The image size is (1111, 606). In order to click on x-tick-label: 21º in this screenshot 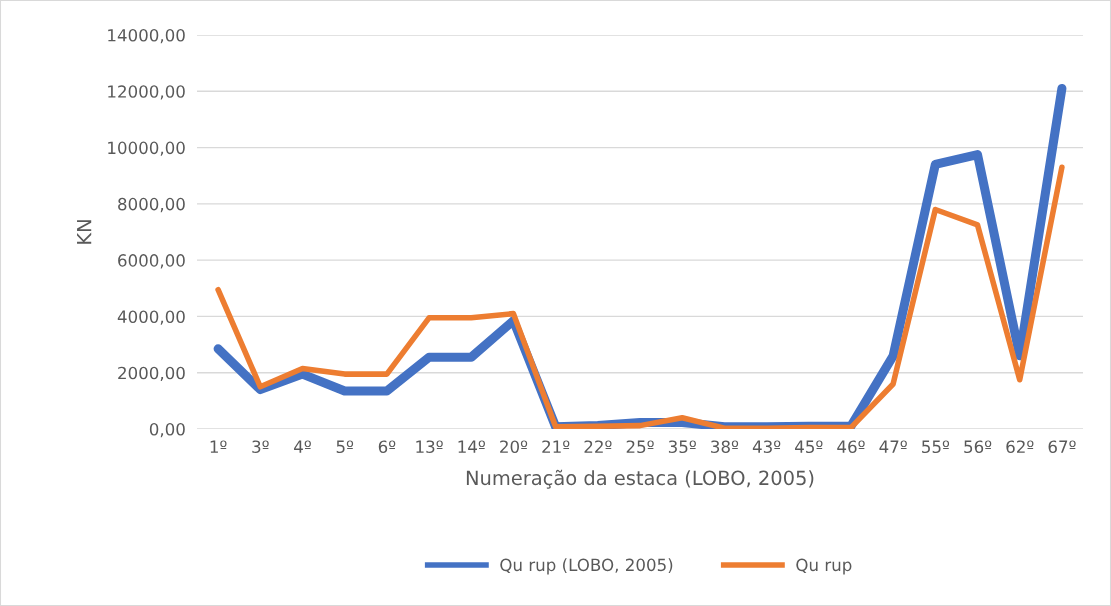, I will do `click(556, 446)`.